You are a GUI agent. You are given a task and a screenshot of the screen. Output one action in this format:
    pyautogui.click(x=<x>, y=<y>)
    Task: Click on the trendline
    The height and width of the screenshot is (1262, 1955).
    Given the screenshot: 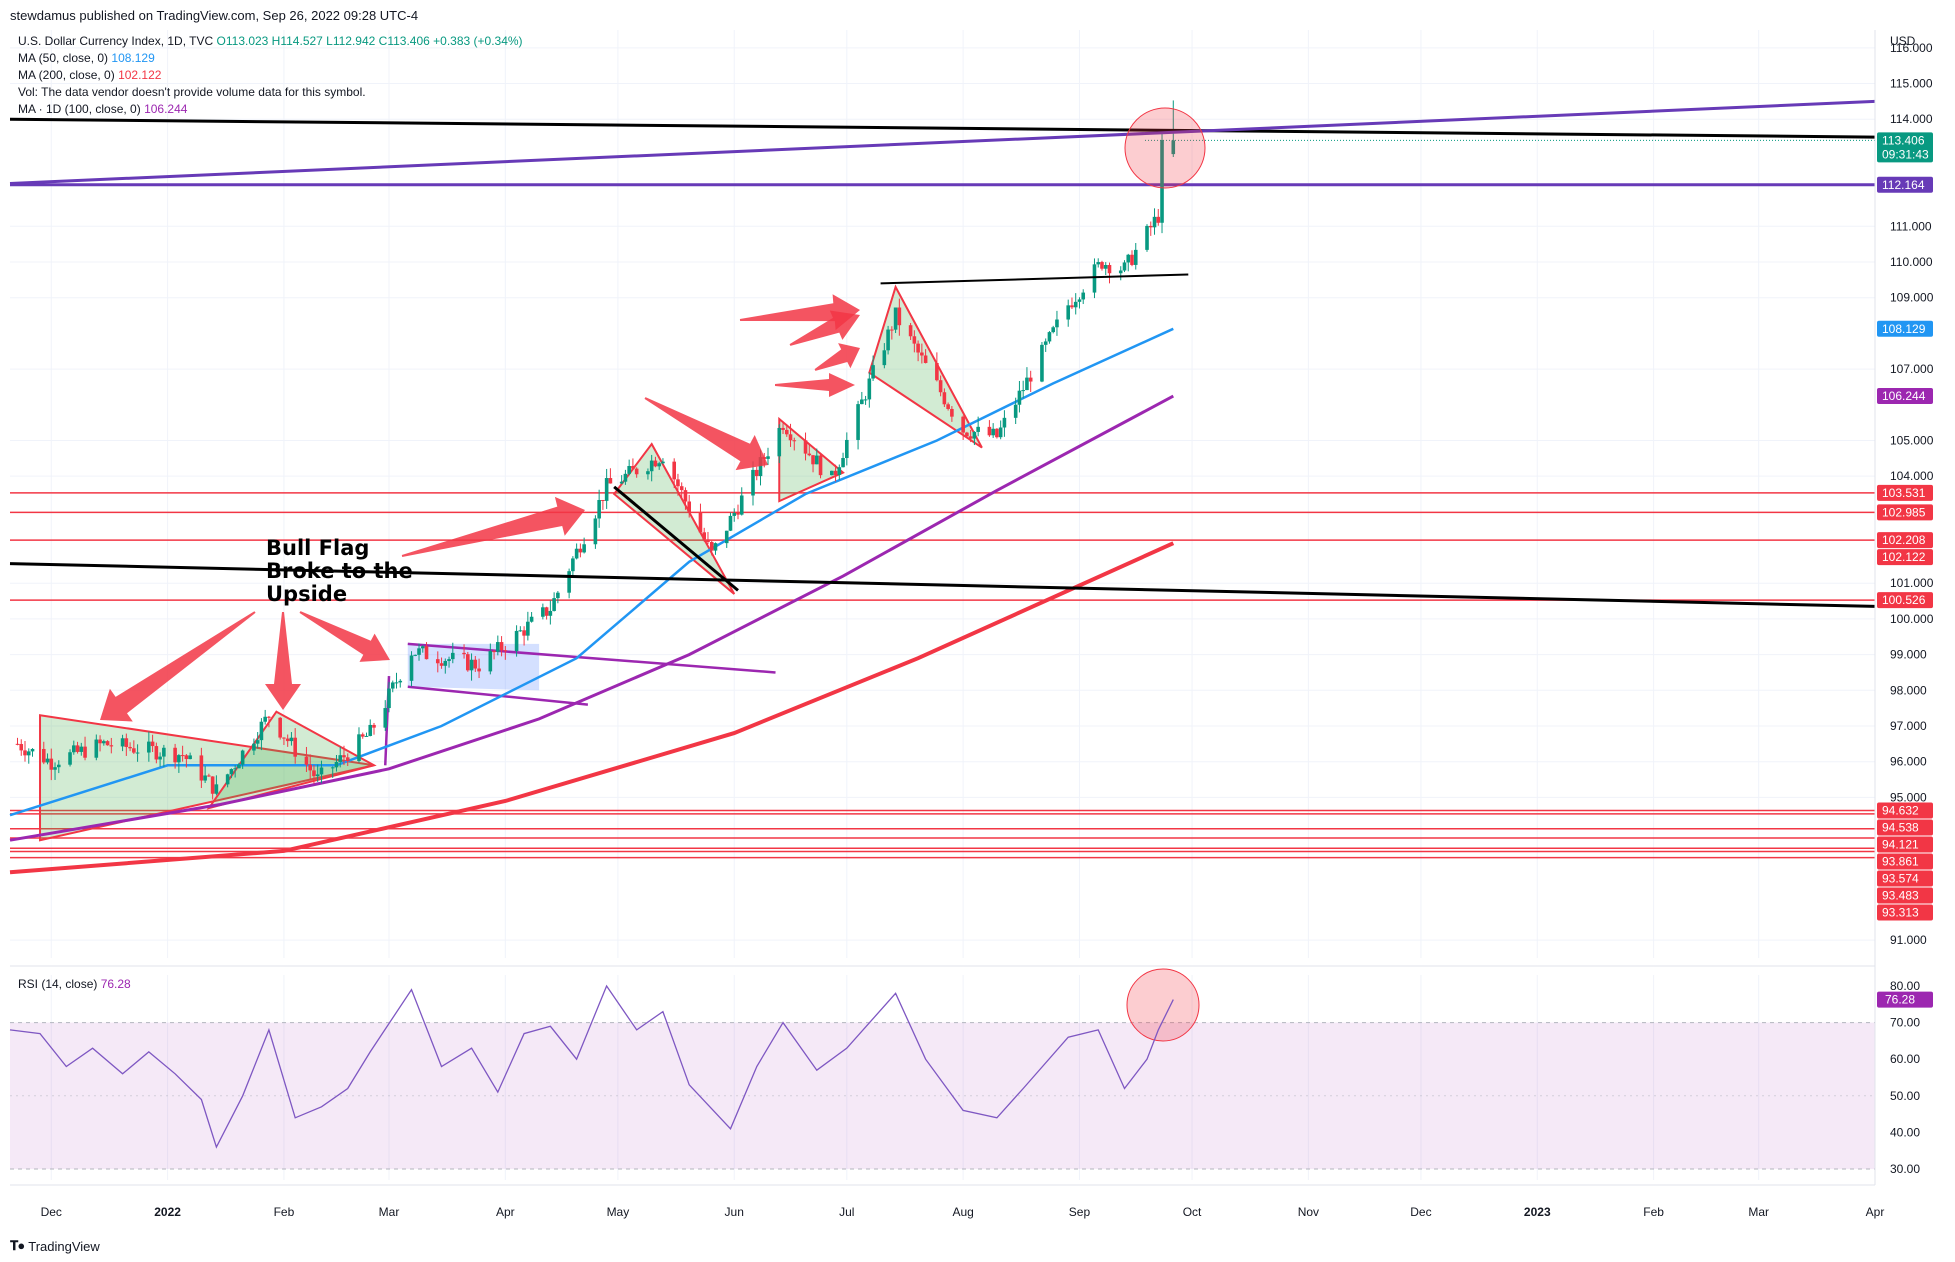 What is the action you would take?
    pyautogui.click(x=676, y=538)
    